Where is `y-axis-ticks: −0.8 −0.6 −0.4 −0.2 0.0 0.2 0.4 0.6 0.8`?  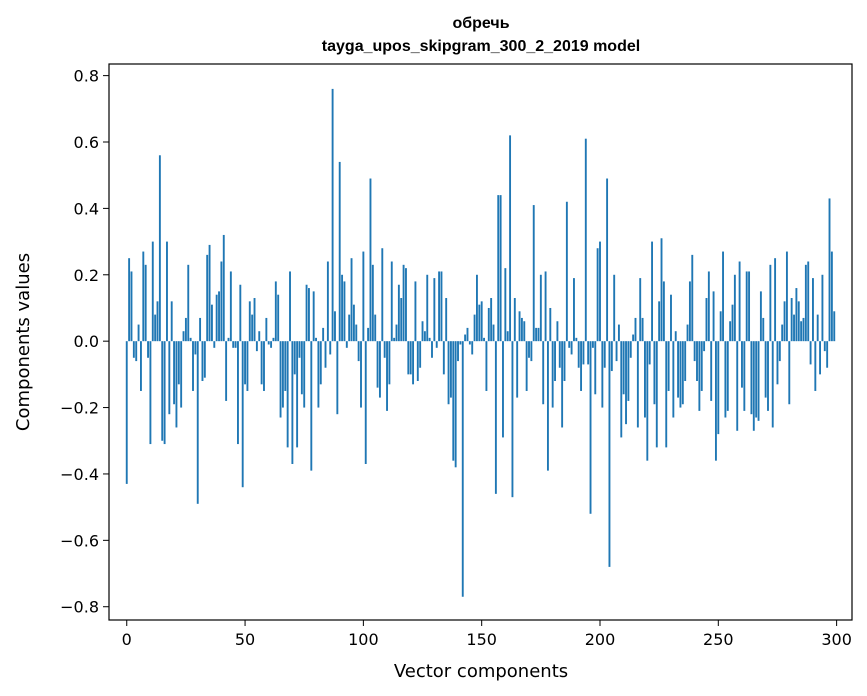
y-axis-ticks: −0.8 −0.6 −0.4 −0.2 0.0 0.2 0.4 0.6 0.8 is located at coordinates (84, 342).